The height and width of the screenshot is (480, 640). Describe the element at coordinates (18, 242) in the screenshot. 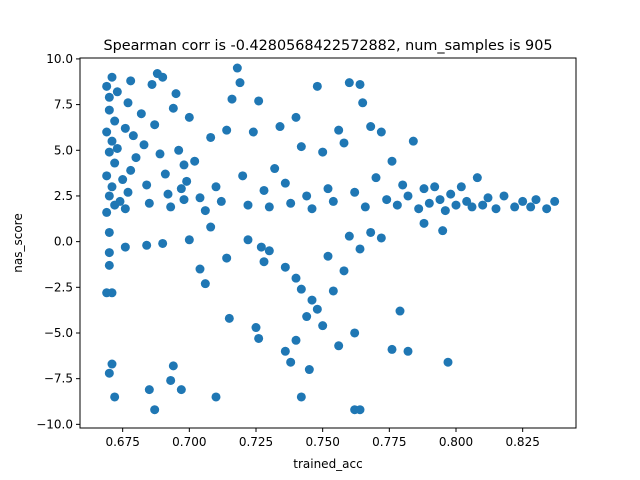

I see `y-axis-label: nas_score` at that location.